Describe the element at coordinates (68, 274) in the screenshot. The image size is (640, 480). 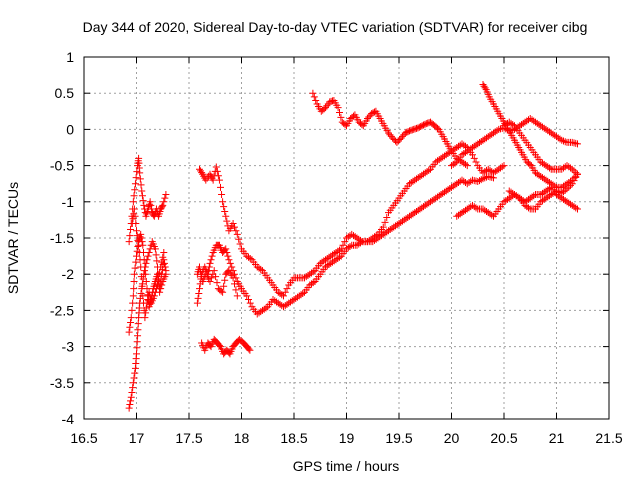
I see `y-tick-label: -2` at that location.